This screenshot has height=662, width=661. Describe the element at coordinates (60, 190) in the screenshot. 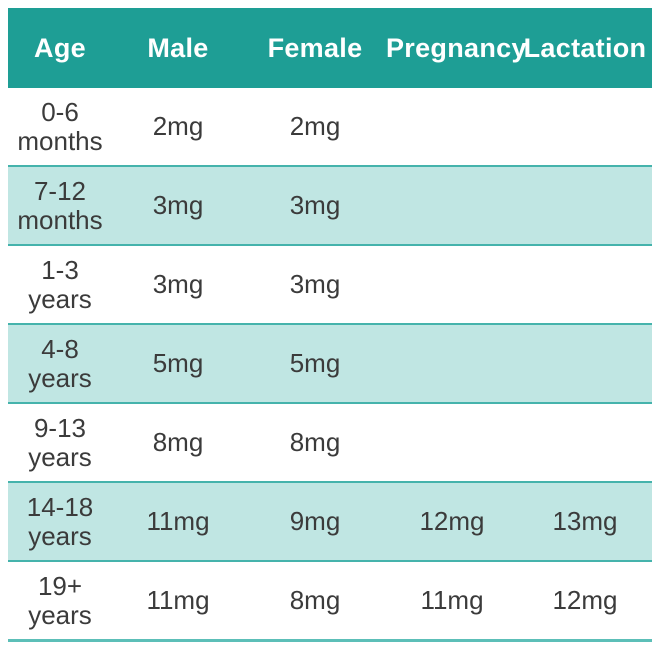

I see `age-range: 7-12` at that location.